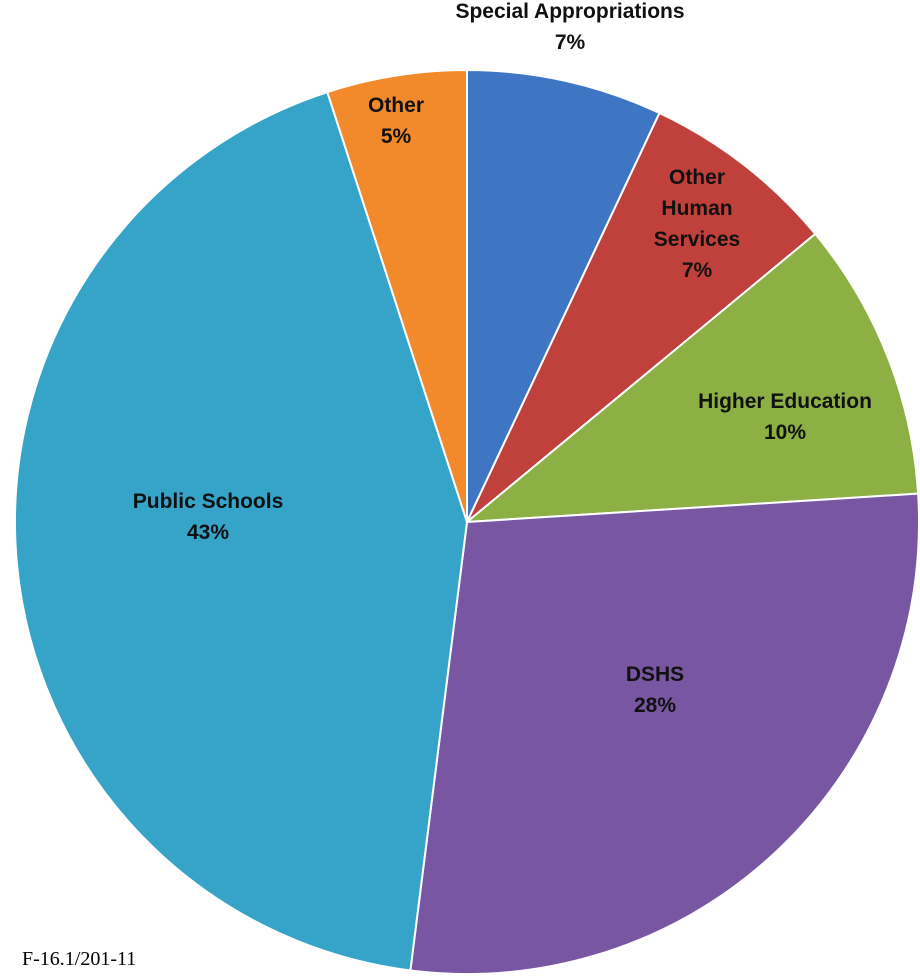 This screenshot has height=979, width=920. Describe the element at coordinates (569, 11) in the screenshot. I see `slice-name: Special Appropriations` at that location.